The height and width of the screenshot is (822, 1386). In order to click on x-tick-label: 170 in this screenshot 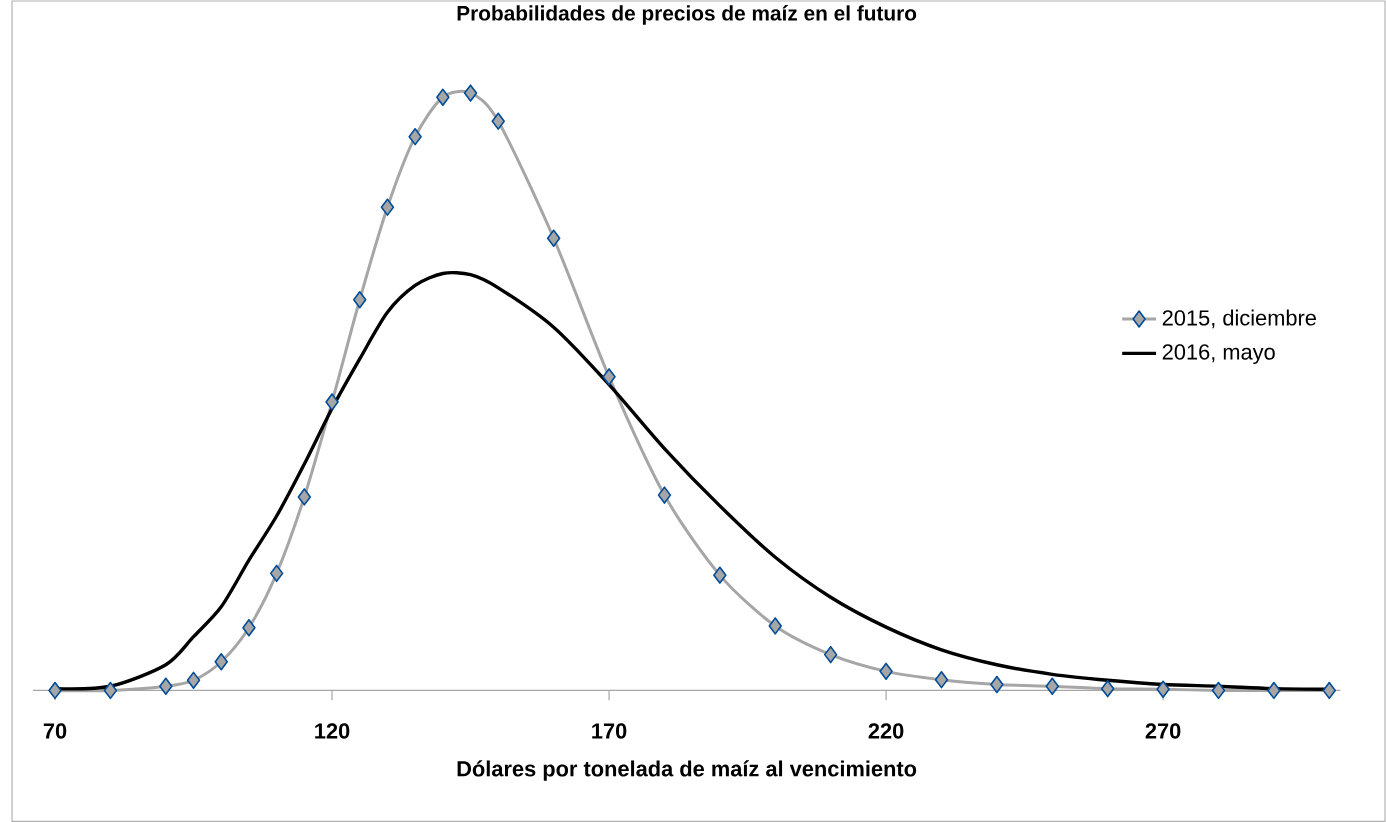, I will do `click(609, 731)`.